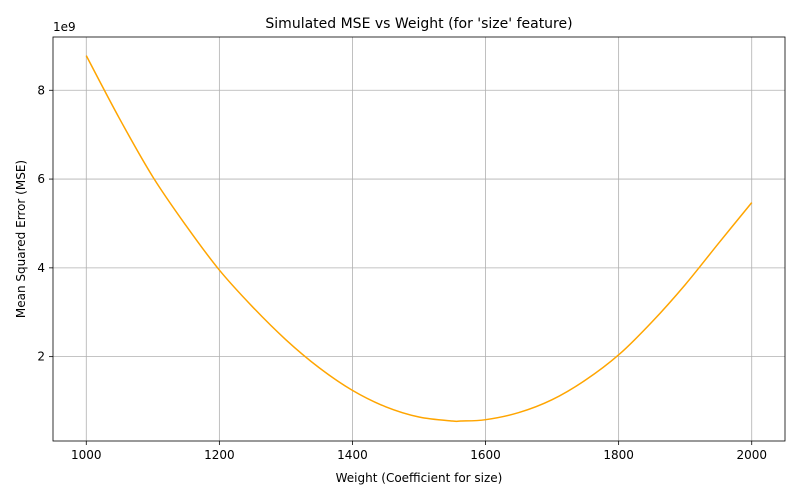 Image resolution: width=800 pixels, height=500 pixels. Describe the element at coordinates (352, 455) in the screenshot. I see `x-tick-label: 1400` at that location.